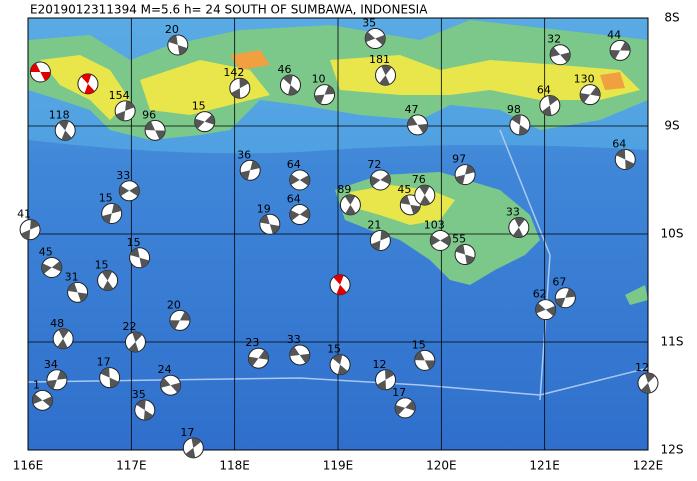  What do you see at coordinates (72, 276) in the screenshot?
I see `depth-label: 31` at bounding box center [72, 276].